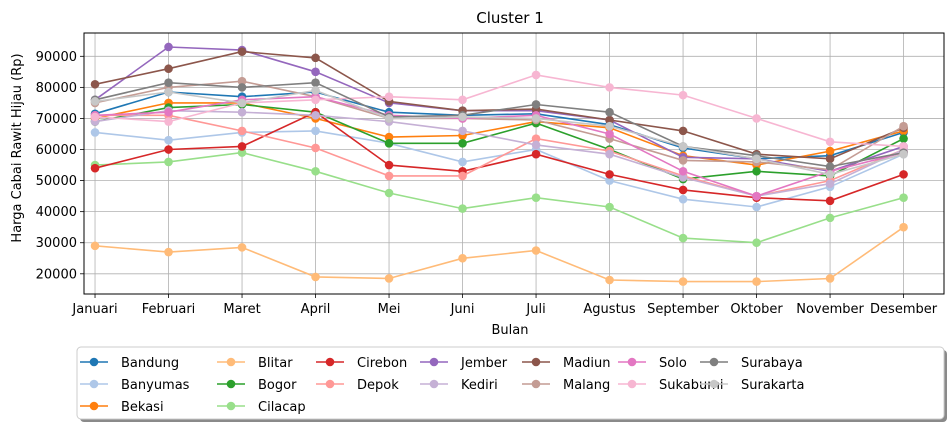 This screenshot has width=951, height=428. I want to click on y-axis-label: Harga Cabai Rawit Hijau (Rp), so click(17, 147).